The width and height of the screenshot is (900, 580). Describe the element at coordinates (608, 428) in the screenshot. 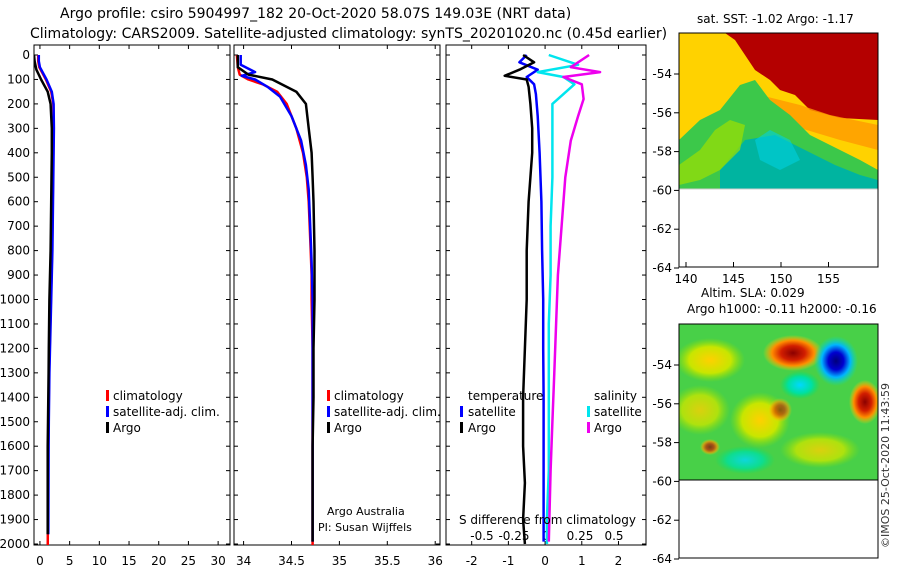

I see `legend-label-s-argo: Argo` at that location.